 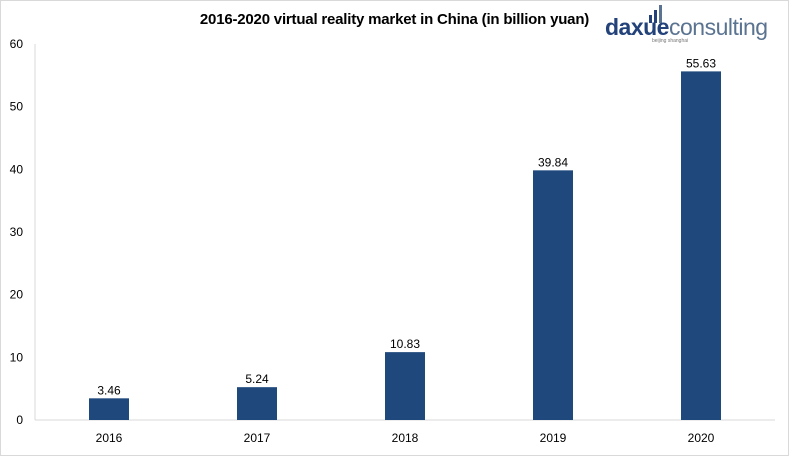 I want to click on bar-2016, so click(x=109, y=409).